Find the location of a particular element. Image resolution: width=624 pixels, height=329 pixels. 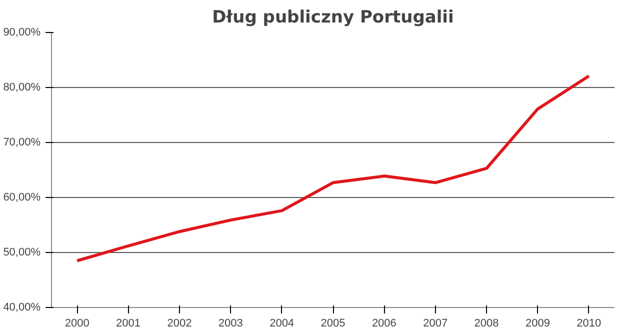

y-tick-label: 70,00% is located at coordinates (22, 142).